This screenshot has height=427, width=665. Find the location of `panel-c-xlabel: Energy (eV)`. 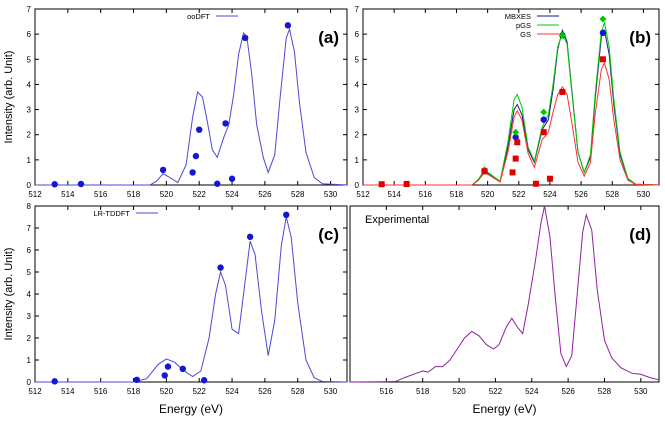

panel-c-xlabel: Energy (eV) is located at coordinates (191, 409).